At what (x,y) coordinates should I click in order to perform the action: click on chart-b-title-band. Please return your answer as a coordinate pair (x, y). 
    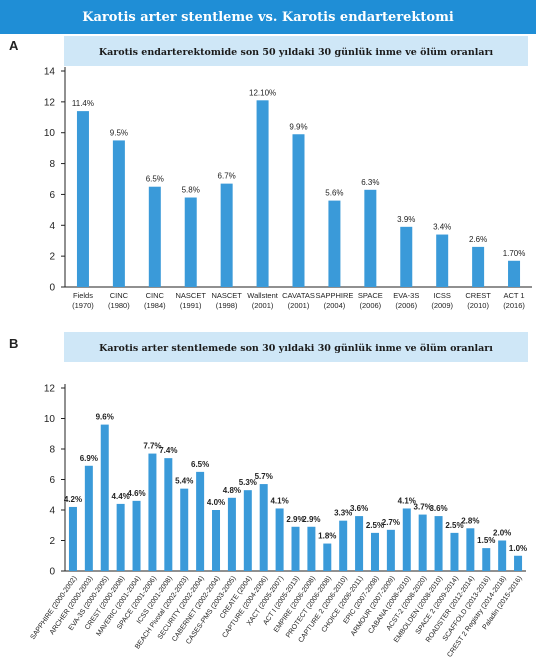
    Looking at the image, I should click on (296, 347).